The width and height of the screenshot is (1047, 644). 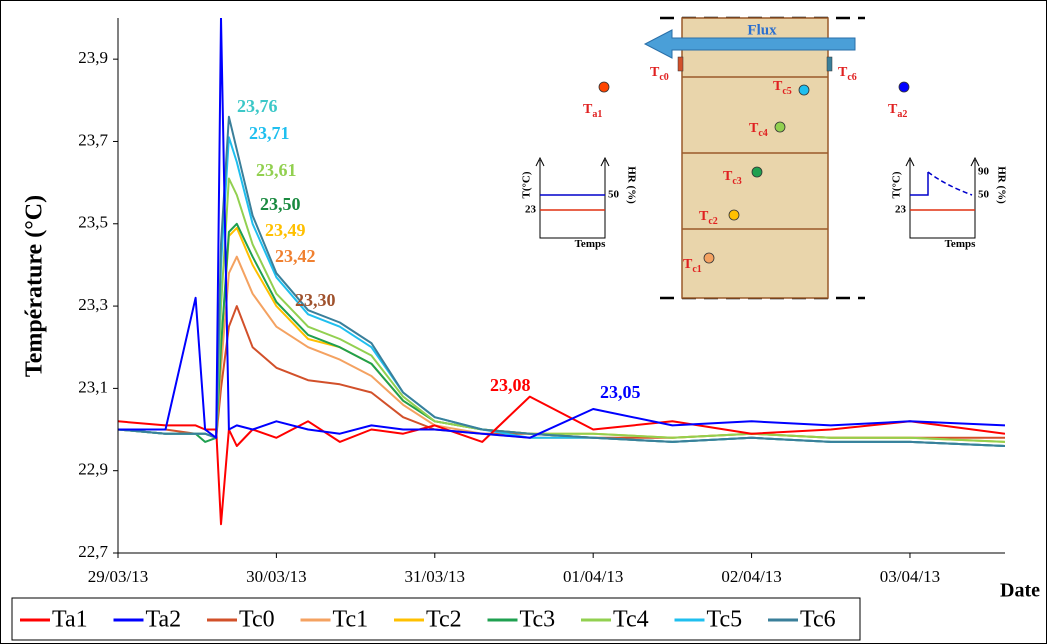 What do you see at coordinates (762, 133) in the screenshot?
I see `sensor-index: c4` at bounding box center [762, 133].